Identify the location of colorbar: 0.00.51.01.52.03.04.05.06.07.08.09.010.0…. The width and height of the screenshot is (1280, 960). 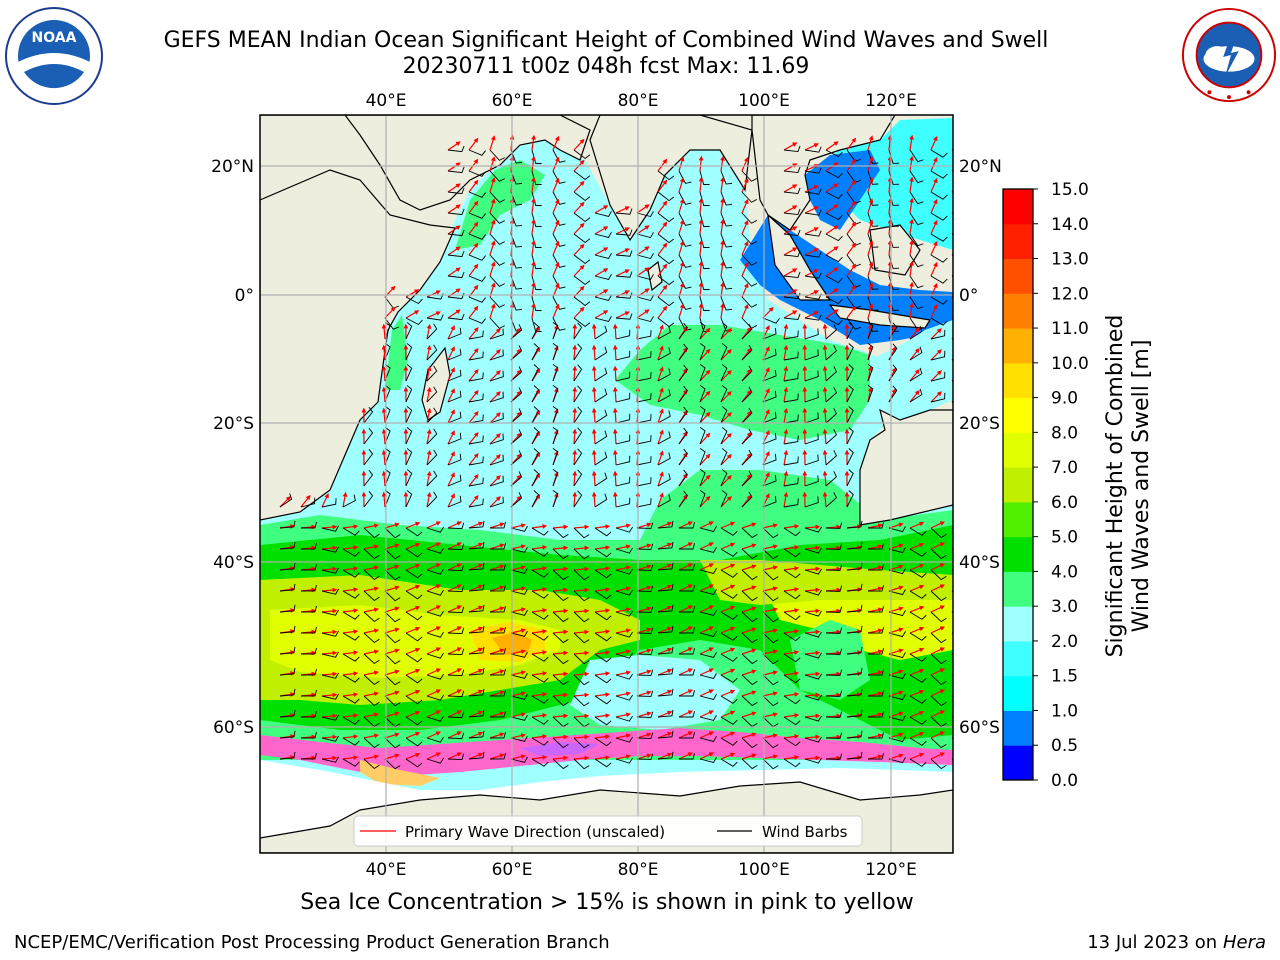
(1045, 485).